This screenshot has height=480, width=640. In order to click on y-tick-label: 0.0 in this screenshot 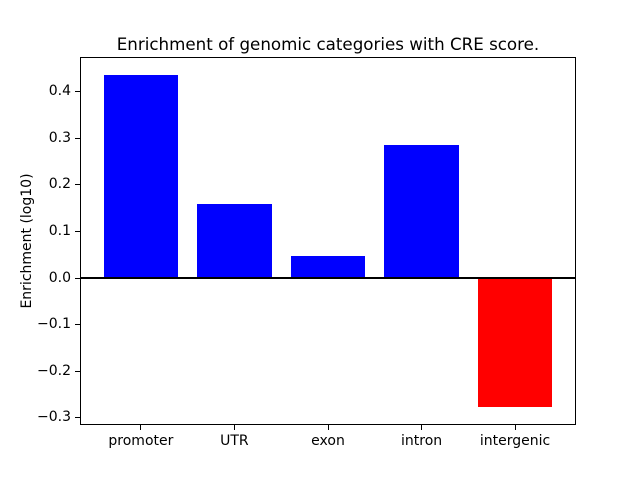, I will do `click(59, 277)`.